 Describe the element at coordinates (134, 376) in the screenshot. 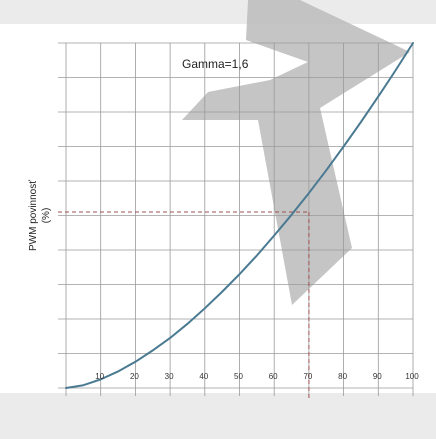

I see `x-tick-label: 20` at that location.